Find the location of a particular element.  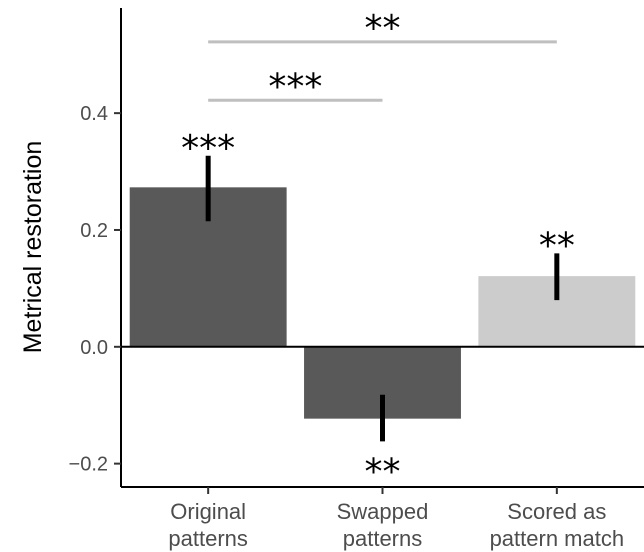

comparison-label: ** is located at coordinates (383, 28).